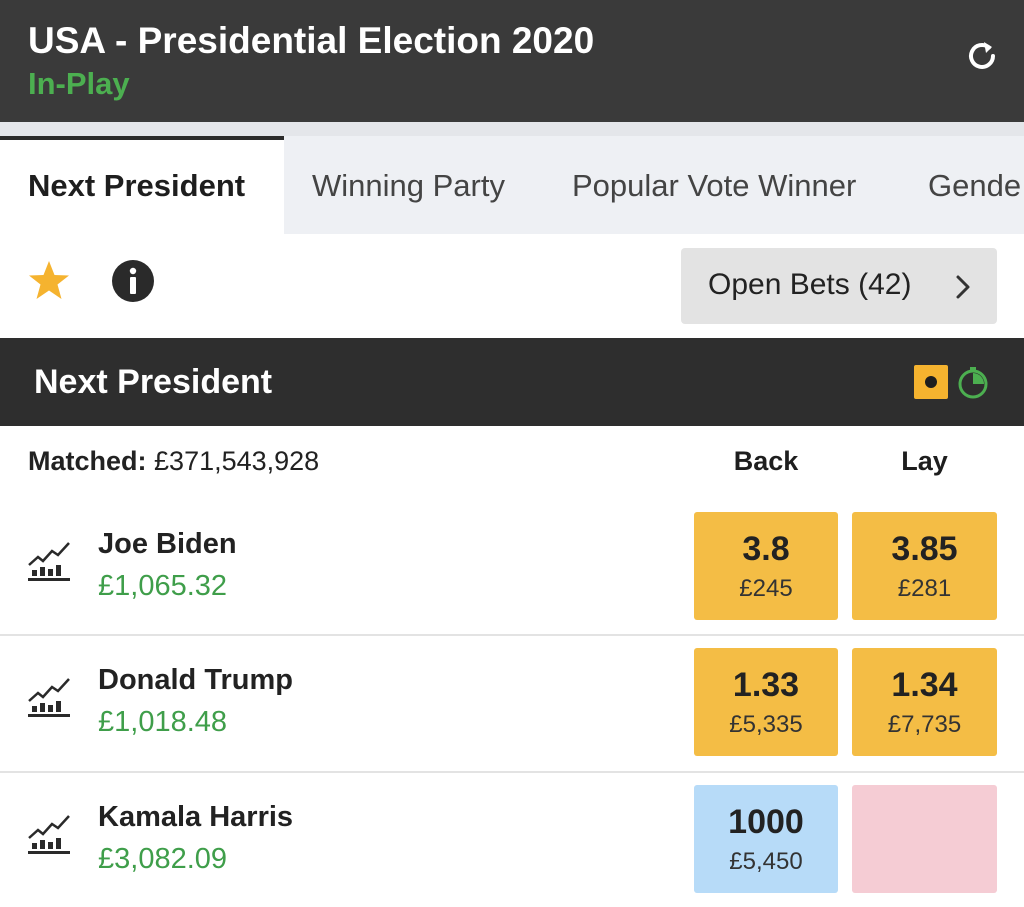 Image resolution: width=1024 pixels, height=907 pixels. Describe the element at coordinates (87, 461) in the screenshot. I see `matched-label: Matched:` at that location.